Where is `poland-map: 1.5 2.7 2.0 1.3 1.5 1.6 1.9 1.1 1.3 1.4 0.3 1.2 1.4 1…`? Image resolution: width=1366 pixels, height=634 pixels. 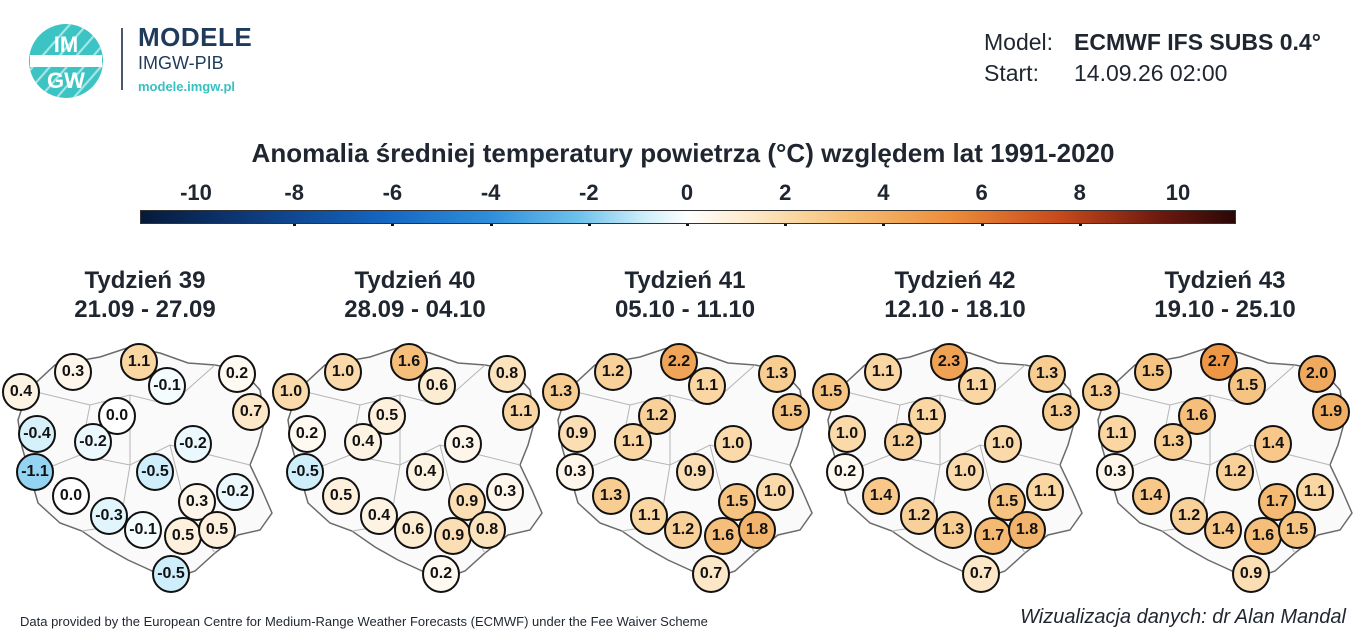
poland-map: 1.5 2.7 2.0 1.3 1.5 1.6 1.9 1.1 1.3 1.4 0.3 1.2 1.4 1… is located at coordinates (1221, 464).